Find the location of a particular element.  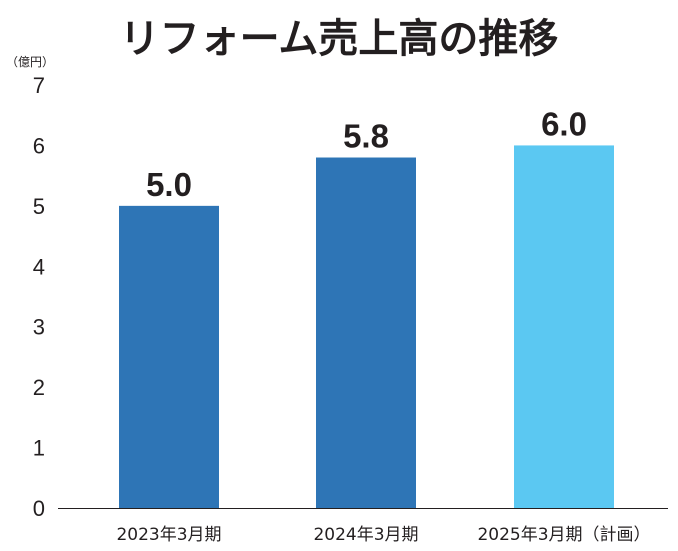

y-axis-unit: （億円） is located at coordinates (30, 62).